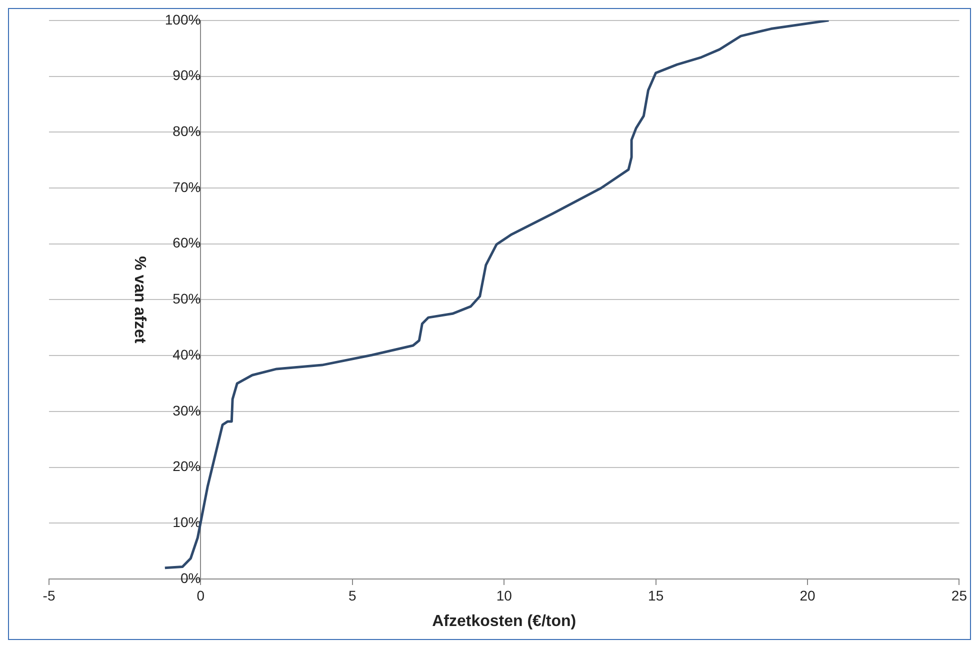 The width and height of the screenshot is (979, 648). I want to click on y-tick-label: 30%, so click(186, 410).